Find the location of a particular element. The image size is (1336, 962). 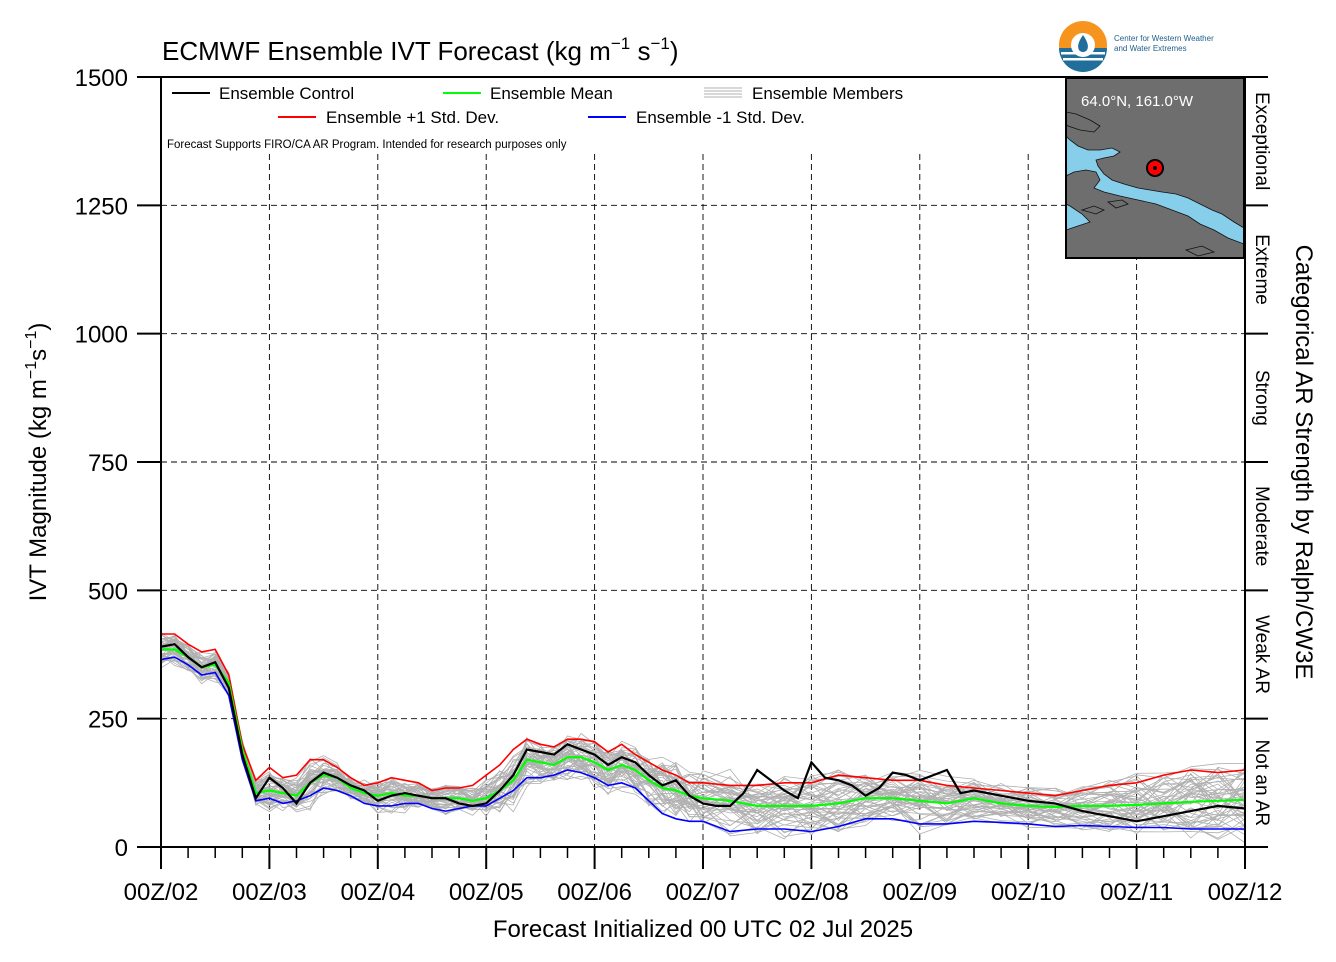

title-main: ECMWF Ensemble IVT Forecast (kg m is located at coordinates (386, 51).